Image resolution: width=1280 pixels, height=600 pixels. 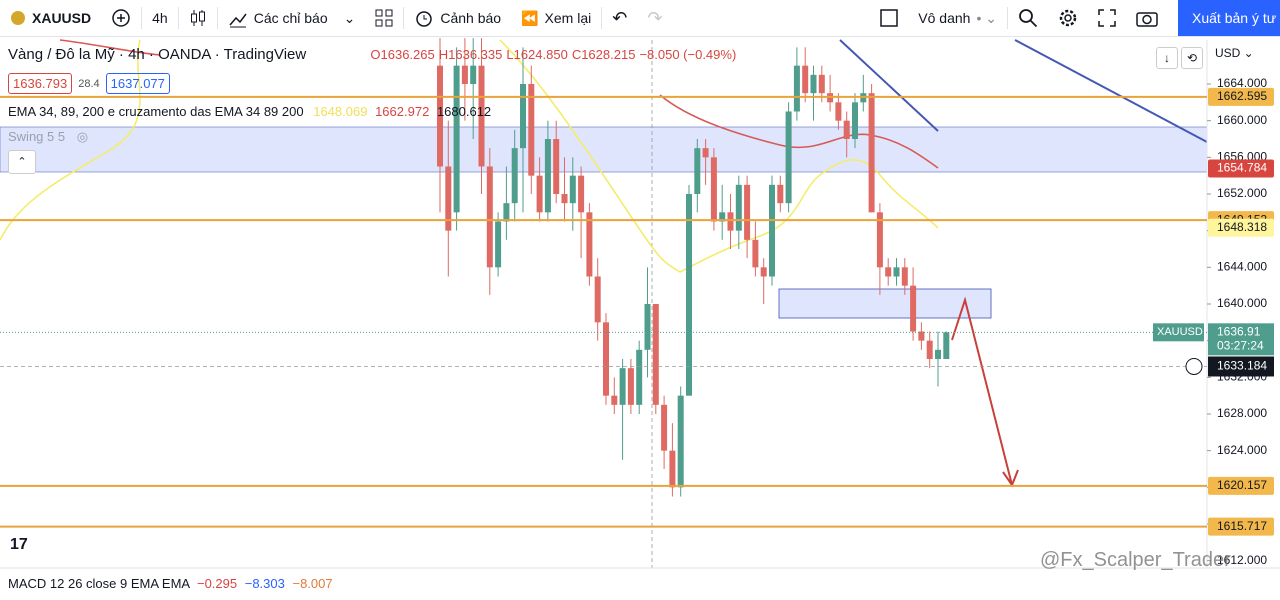 I want to click on layout, so click(x=889, y=18).